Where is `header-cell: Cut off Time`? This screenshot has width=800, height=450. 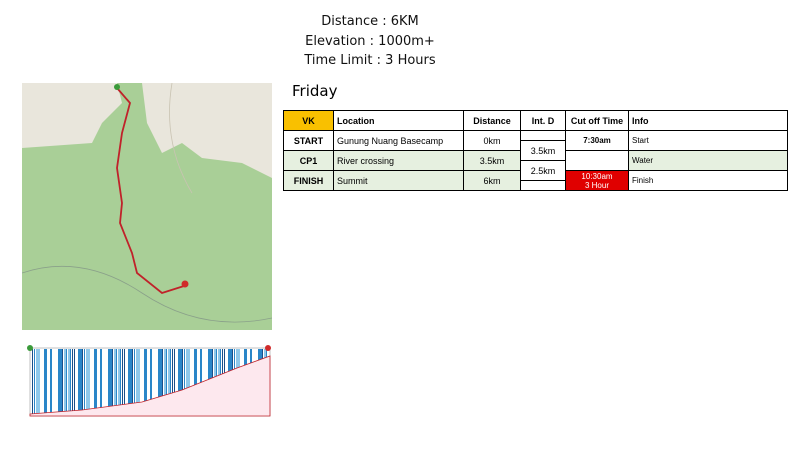
header-cell: Cut off Time is located at coordinates (597, 120).